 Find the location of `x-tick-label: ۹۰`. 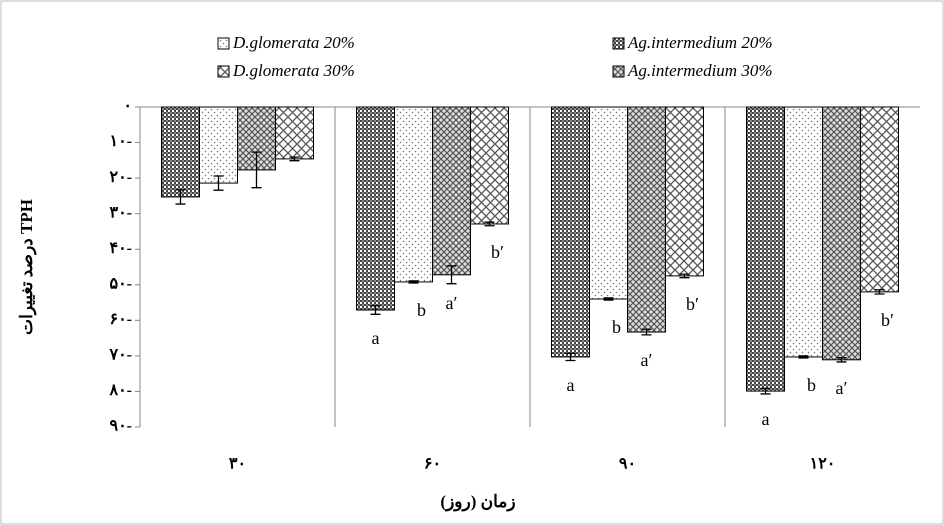

x-tick-label: ۹۰ is located at coordinates (627, 464).